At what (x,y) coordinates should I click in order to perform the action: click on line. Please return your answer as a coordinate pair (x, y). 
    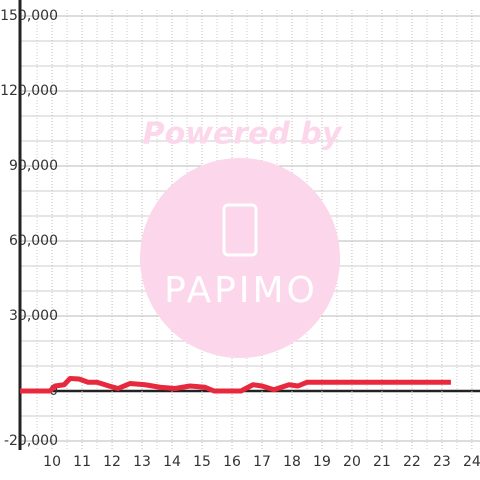
    Looking at the image, I should click on (235, 385).